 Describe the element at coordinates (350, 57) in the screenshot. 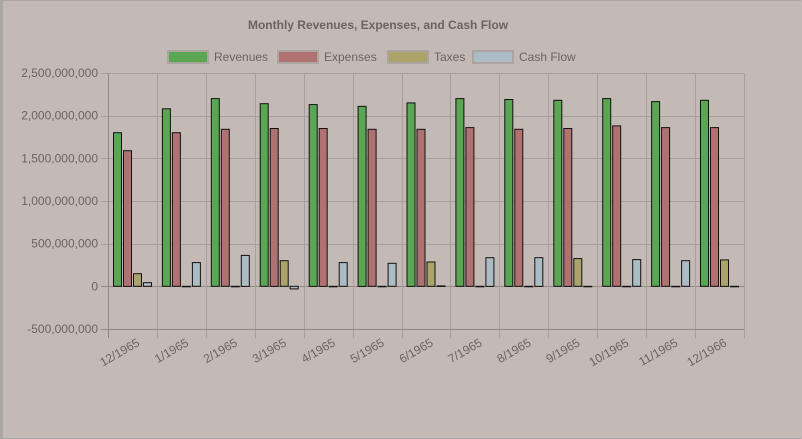

I see `legend-label-expenses: Expenses` at that location.